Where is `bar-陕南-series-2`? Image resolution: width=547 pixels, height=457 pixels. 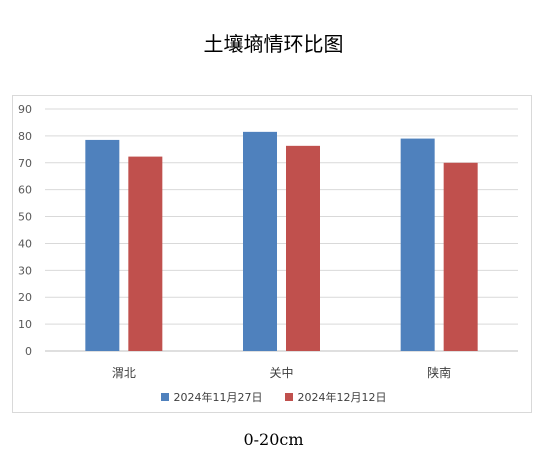
bar-陕南-series-2 is located at coordinates (460, 256).